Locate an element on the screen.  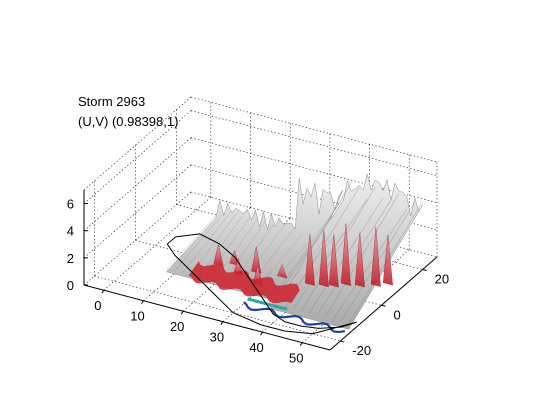
blue-contour is located at coordinates (294, 317).